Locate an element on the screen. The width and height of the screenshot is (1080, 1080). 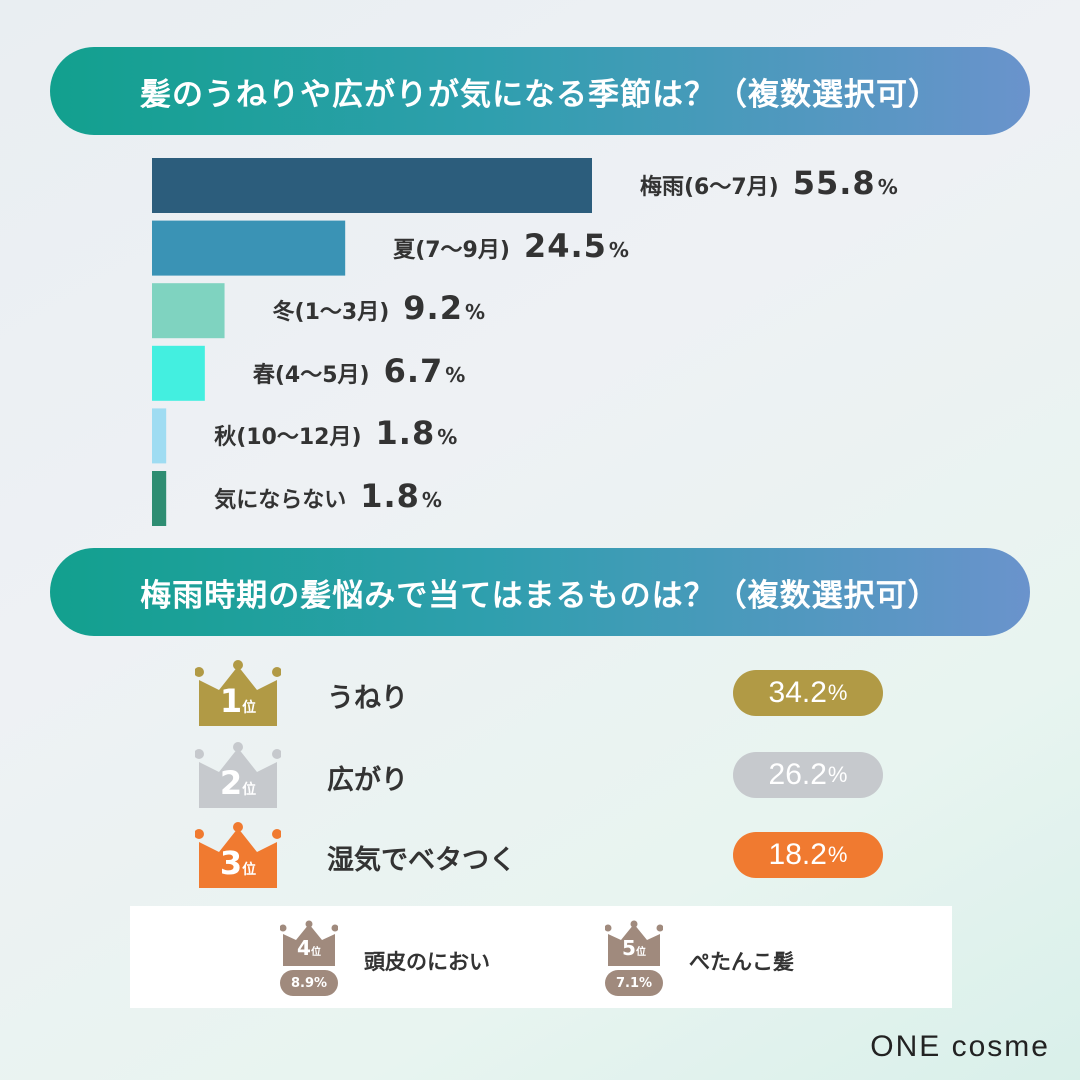
bar-label-0: 梅雨(6〜7月) 55.8% is located at coordinates (769, 183).